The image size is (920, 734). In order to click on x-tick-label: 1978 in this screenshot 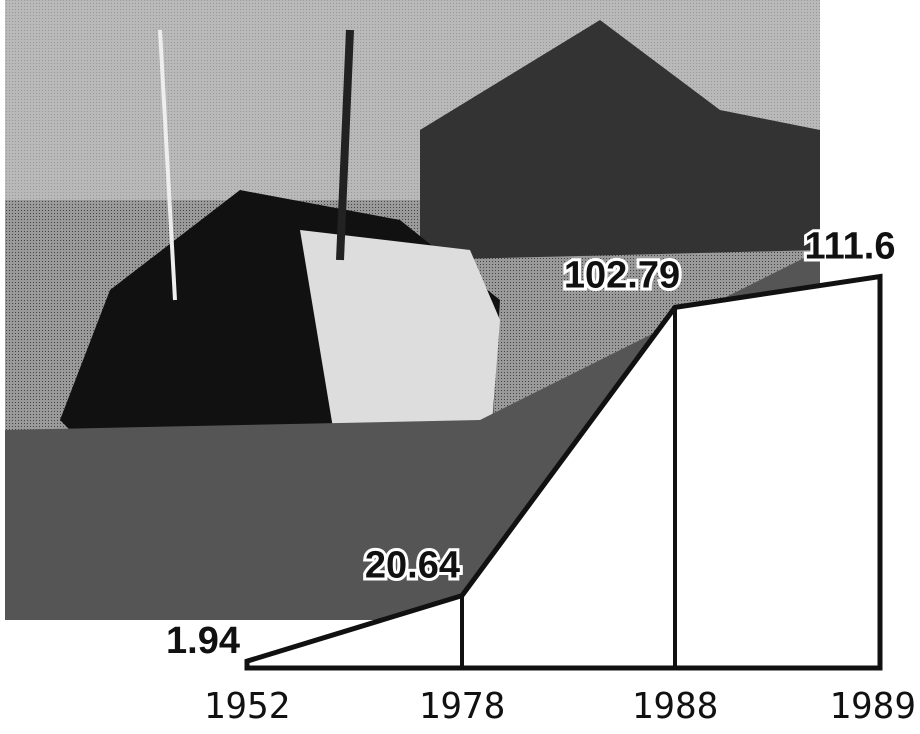, I will do `click(462, 706)`.